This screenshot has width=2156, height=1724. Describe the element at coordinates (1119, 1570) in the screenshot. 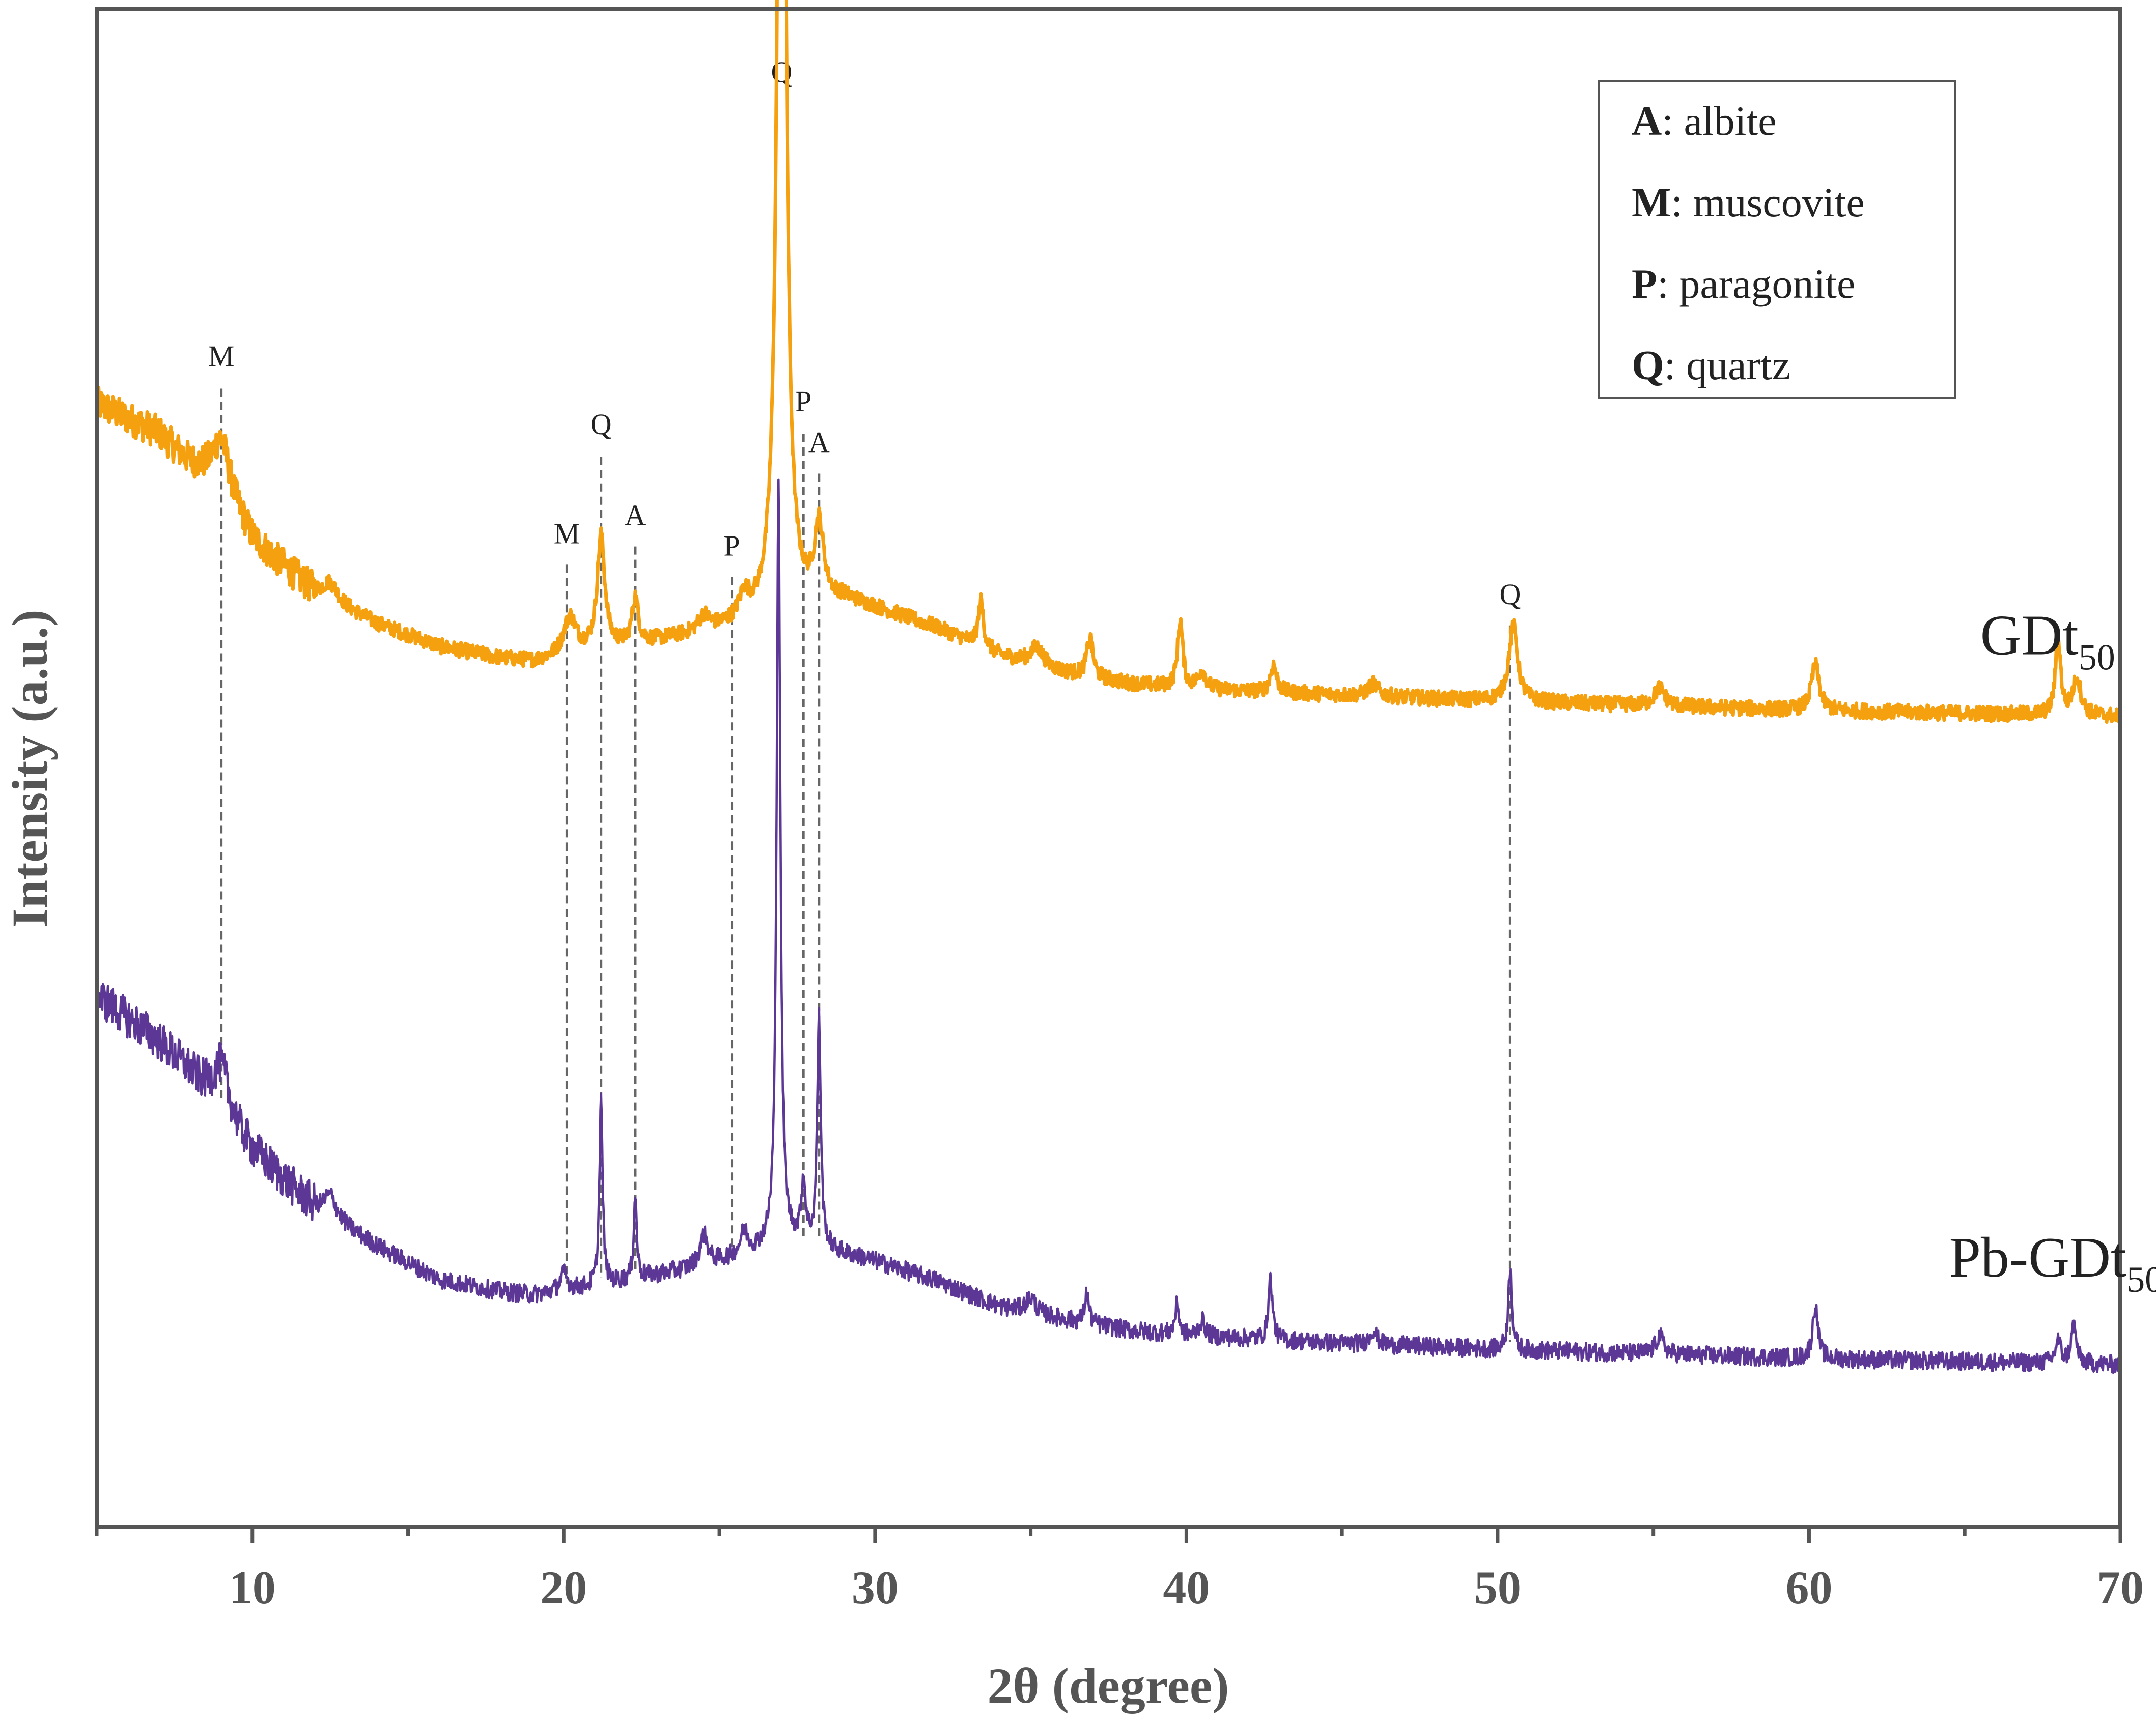

I see `x-axis-ticks: 10 20 30 40 50 60 70` at that location.